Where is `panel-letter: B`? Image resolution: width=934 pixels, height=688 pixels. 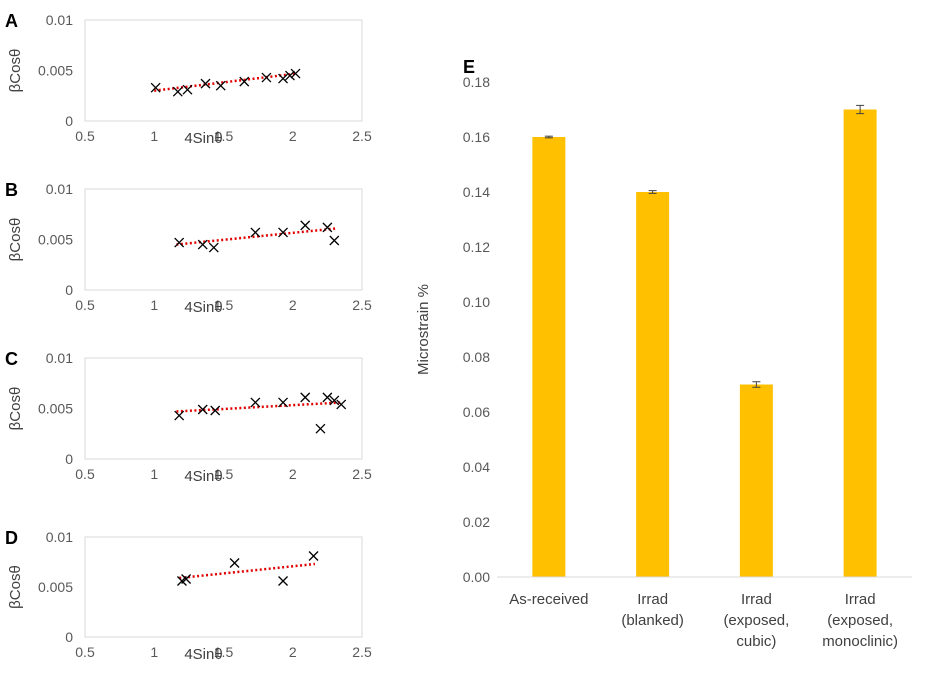
panel-letter: B is located at coordinates (11, 190).